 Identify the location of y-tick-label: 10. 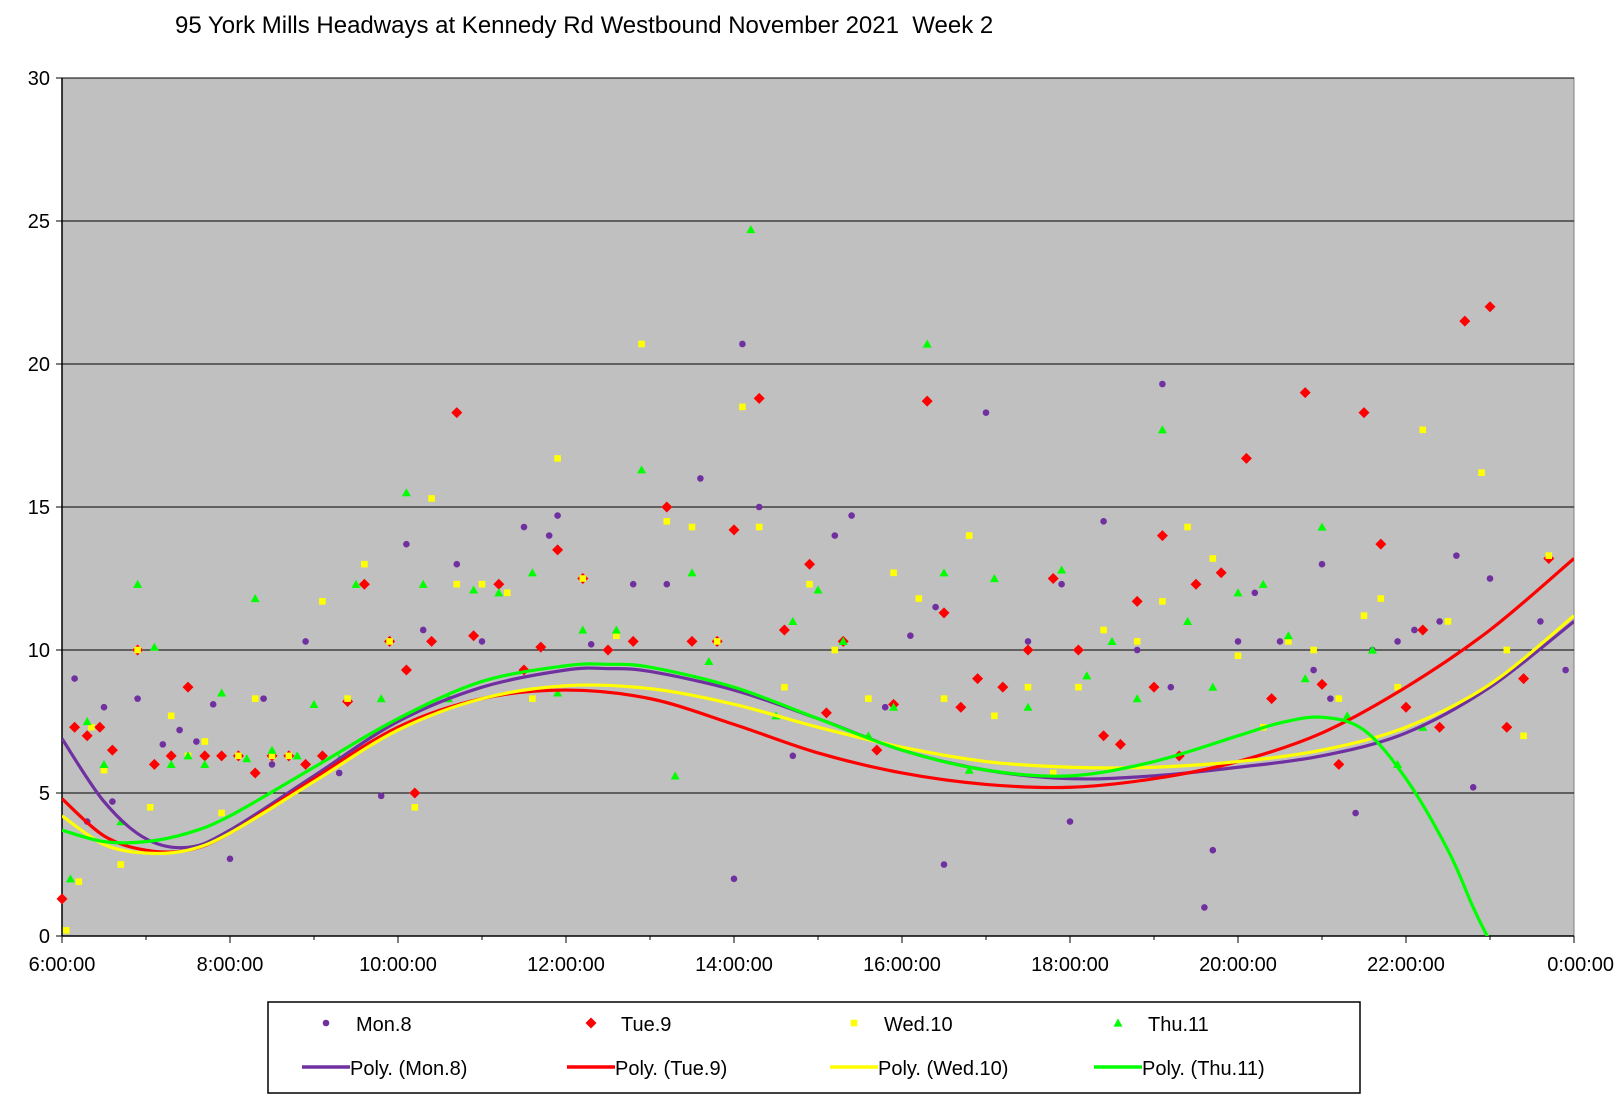
(39, 651).